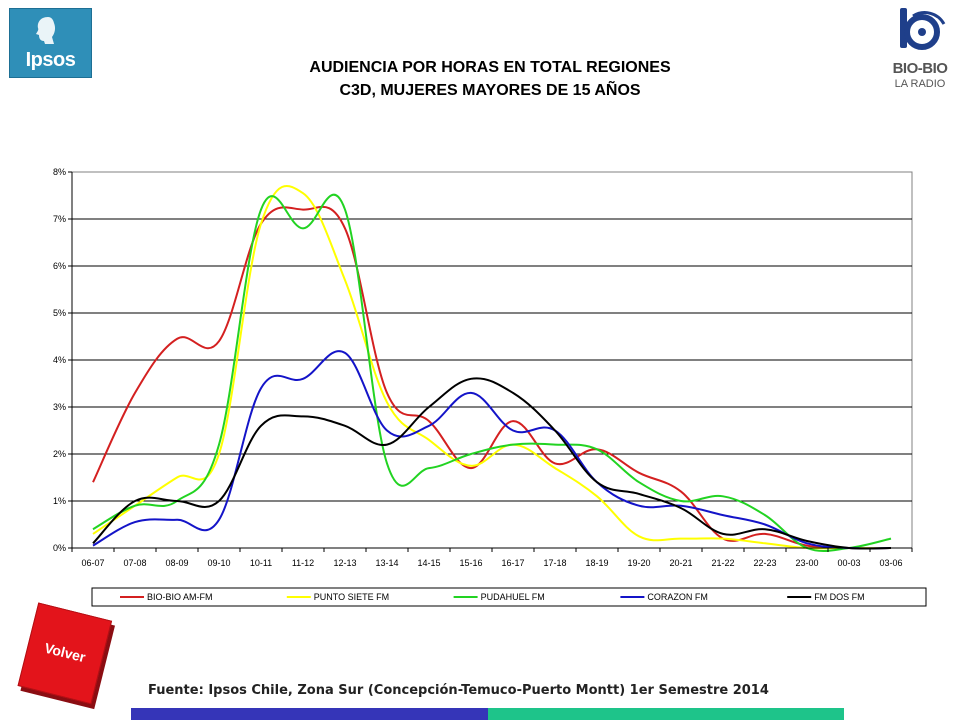 This screenshot has height=720, width=960. What do you see at coordinates (180, 597) in the screenshot?
I see `legend-label: BIO-BIO AM-FM` at bounding box center [180, 597].